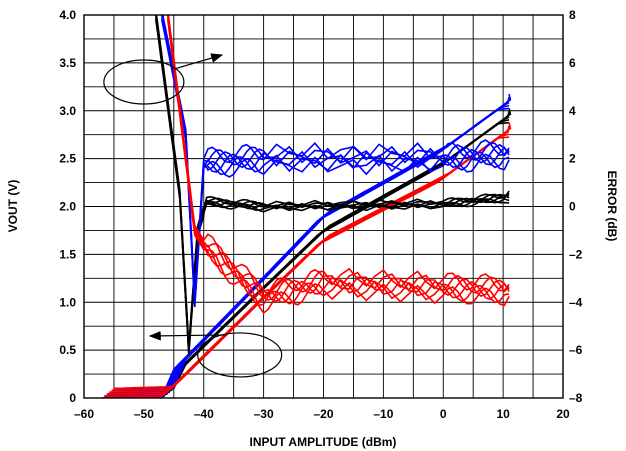 The image size is (626, 451). Describe the element at coordinates (383, 414) in the screenshot. I see `x-tick-label: –10` at that location.